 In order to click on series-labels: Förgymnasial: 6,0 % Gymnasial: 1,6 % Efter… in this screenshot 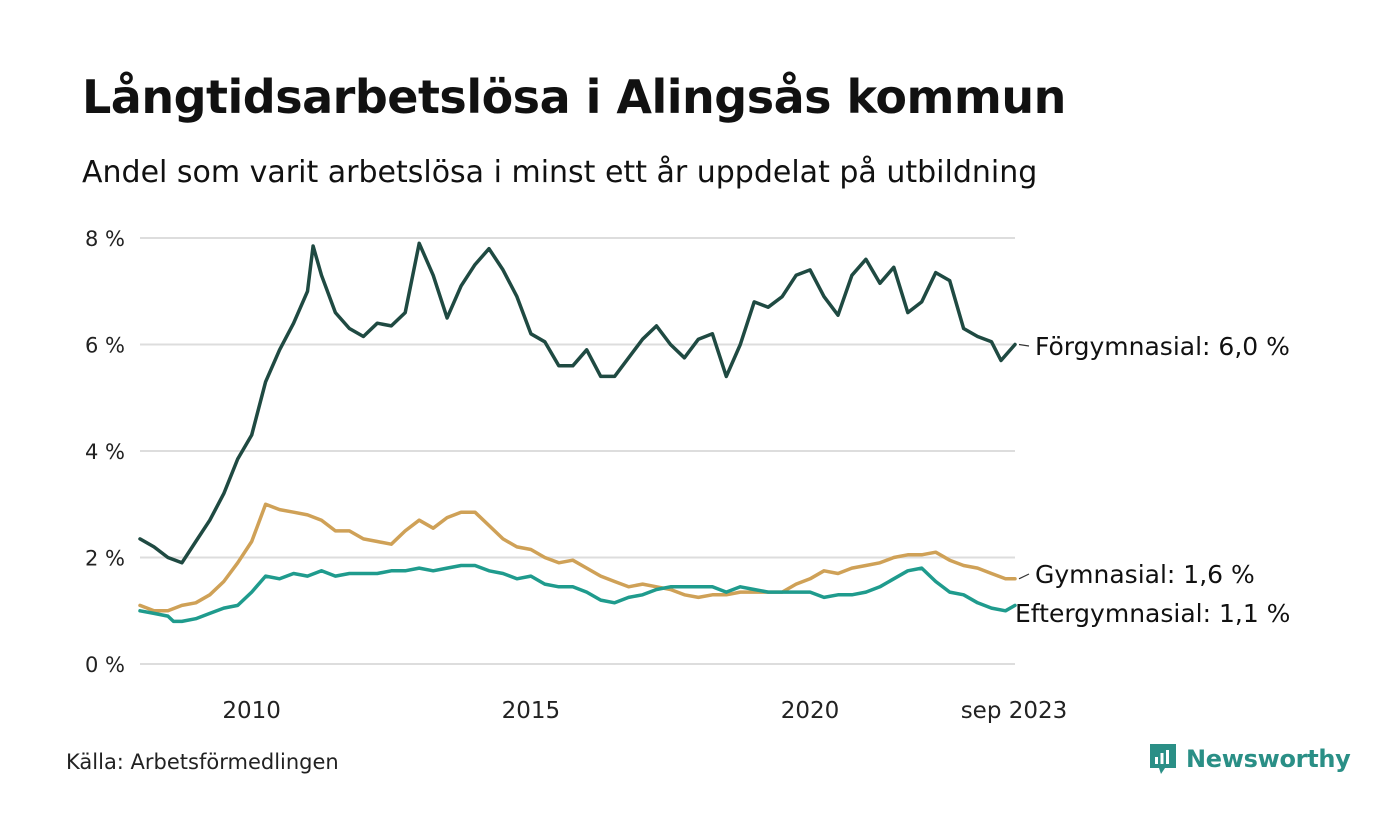, I will do `click(1152, 480)`.